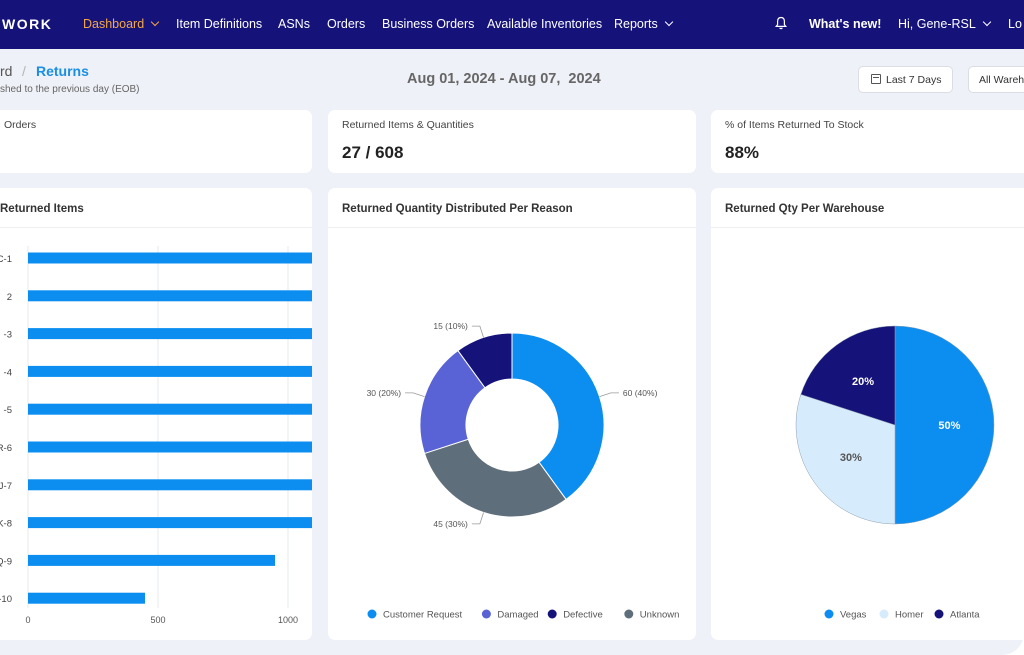 The width and height of the screenshot is (1024, 655). What do you see at coordinates (545, 24) in the screenshot?
I see `nav-available-inventories: Available Inventories` at bounding box center [545, 24].